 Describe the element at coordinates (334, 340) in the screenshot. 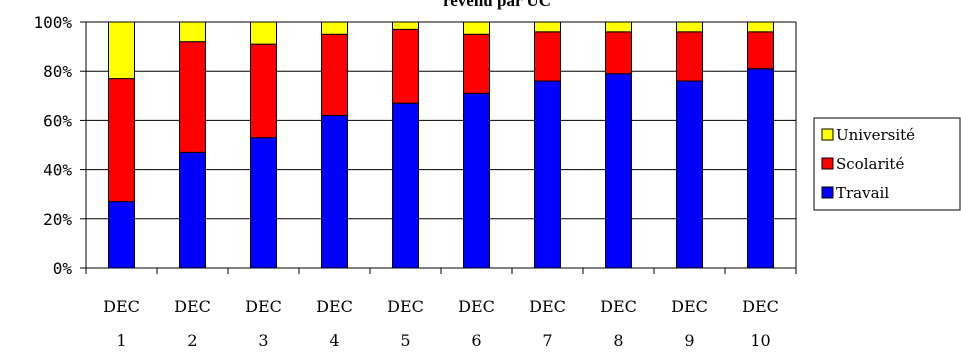

I see `x-category-label: 4` at that location.